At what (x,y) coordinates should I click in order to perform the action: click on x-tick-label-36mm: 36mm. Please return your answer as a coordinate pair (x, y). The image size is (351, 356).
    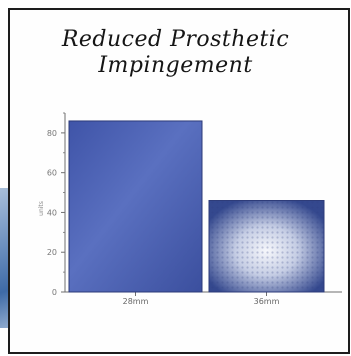
    Looking at the image, I should click on (267, 301).